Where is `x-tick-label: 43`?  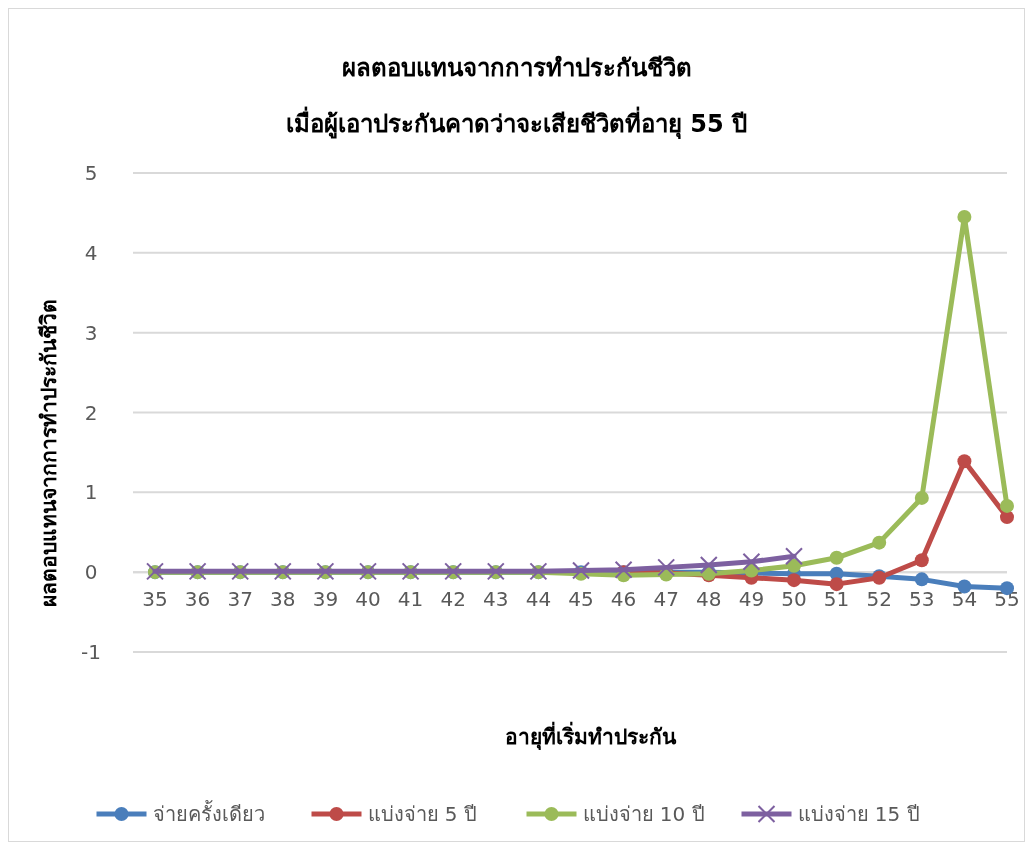 x-tick-label: 43 is located at coordinates (496, 599).